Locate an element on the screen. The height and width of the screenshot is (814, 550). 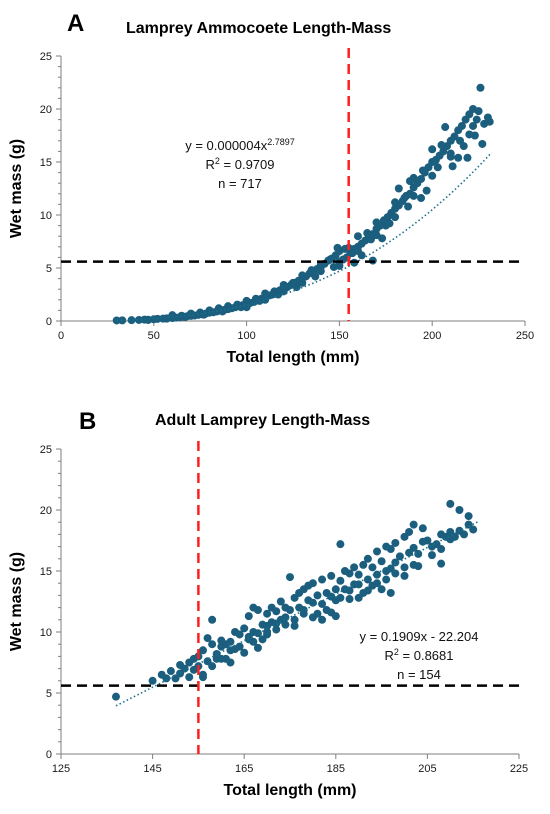
r-squared-label: R2 = 0.8681 is located at coordinates (419, 655).